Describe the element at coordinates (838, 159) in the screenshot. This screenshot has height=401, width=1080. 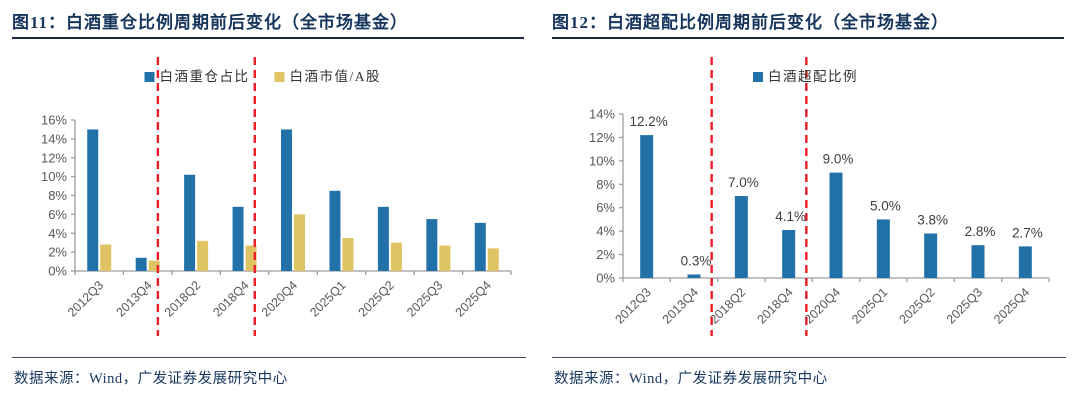
I see `bar-value-label: 9.0%` at that location.